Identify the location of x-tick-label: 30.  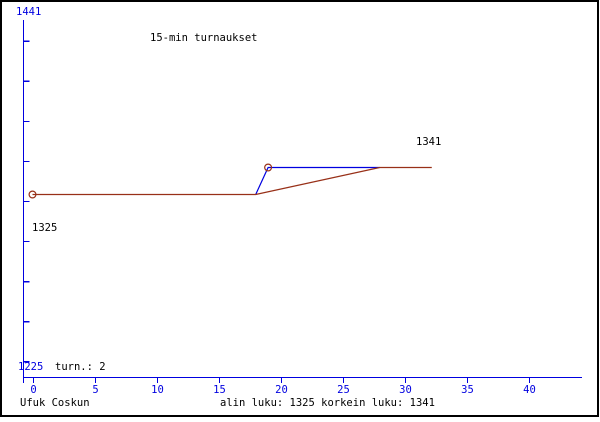
(405, 390).